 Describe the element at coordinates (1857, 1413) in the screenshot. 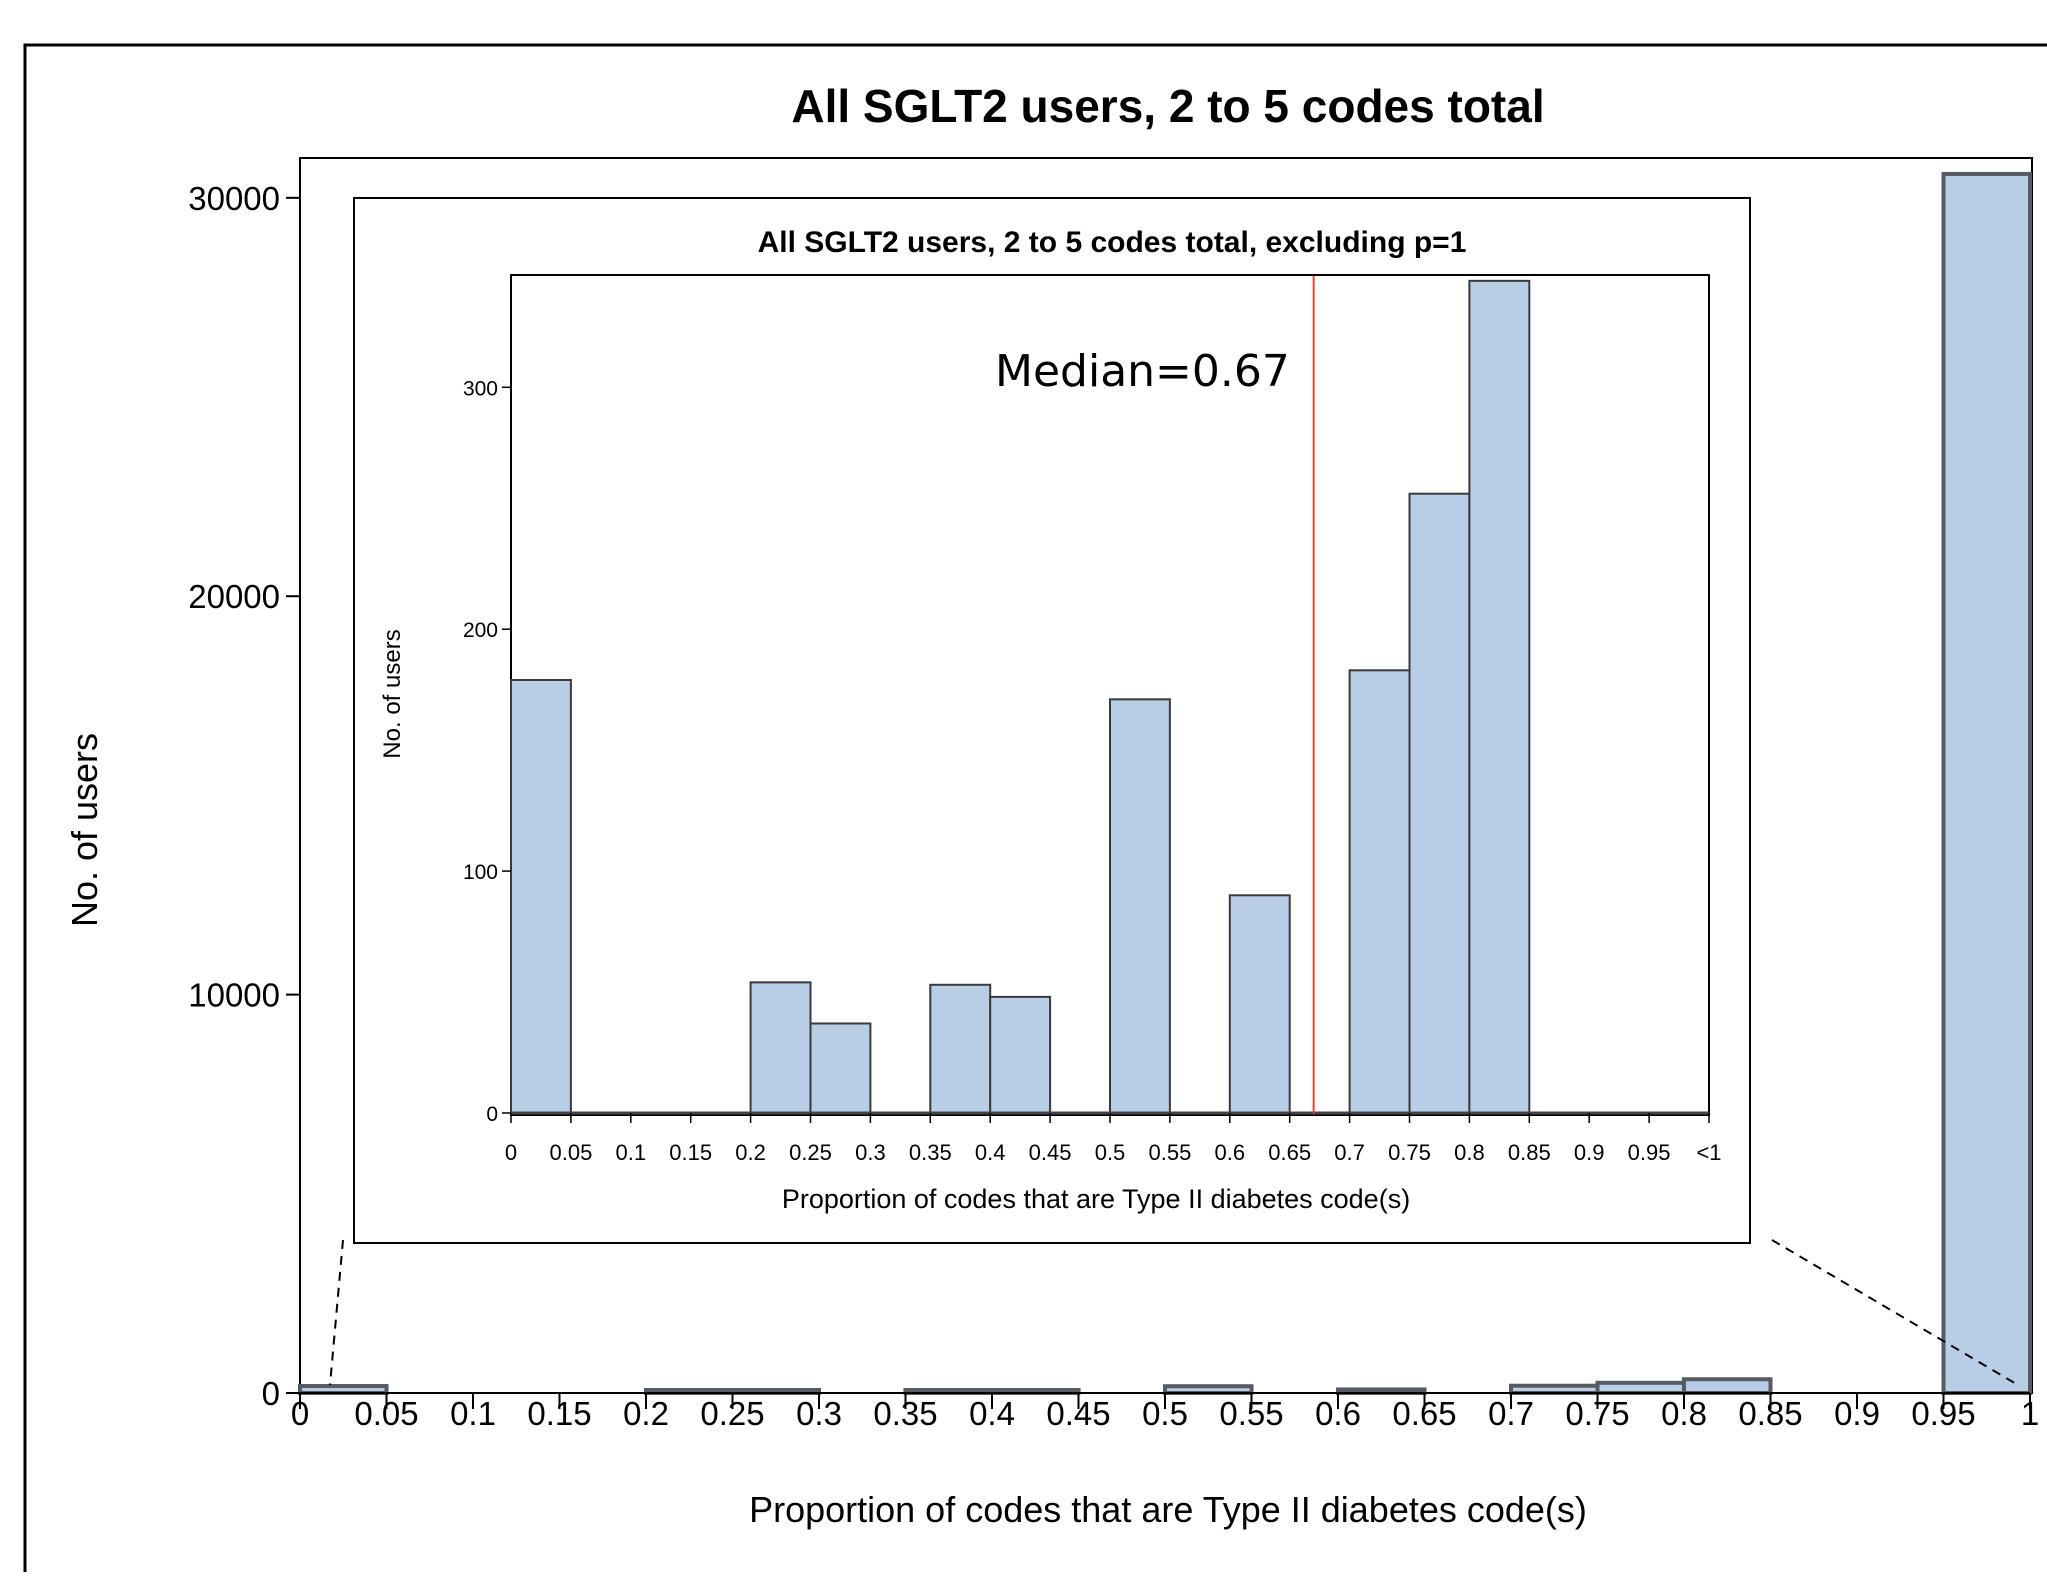

I see `main-x-tick-label: 0.9` at that location.